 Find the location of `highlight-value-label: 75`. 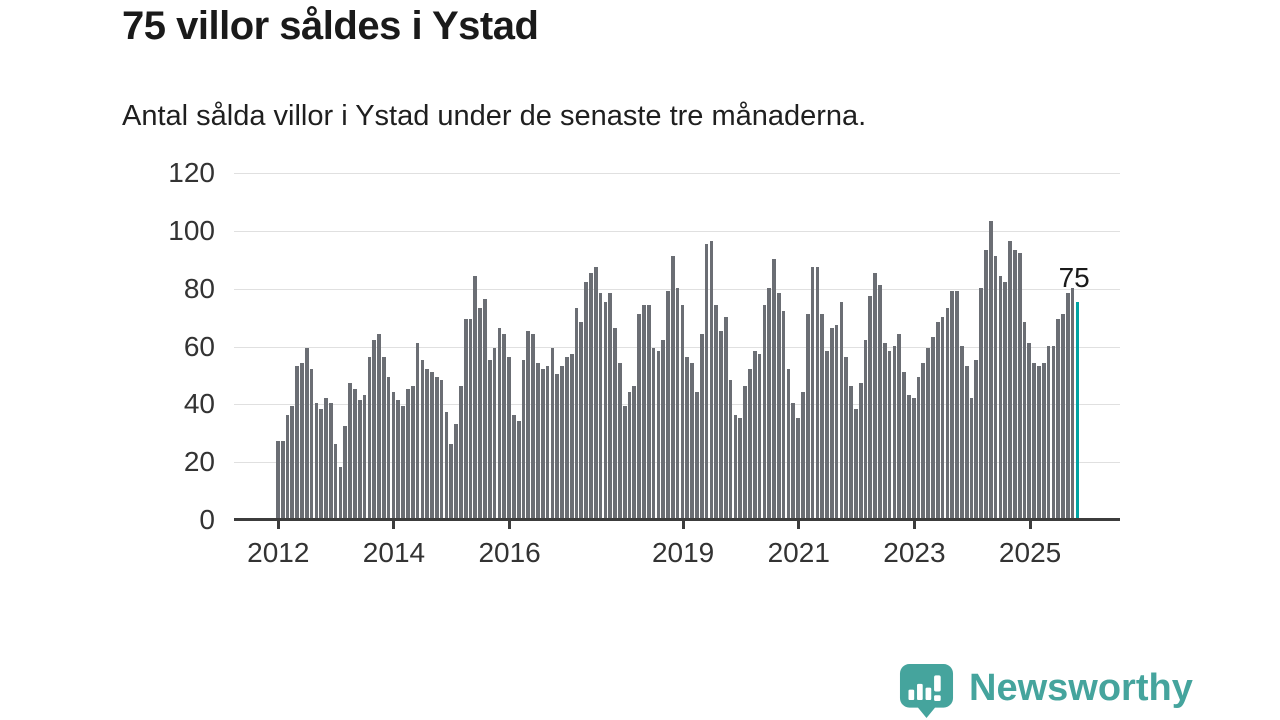

highlight-value-label: 75 is located at coordinates (1074, 278).